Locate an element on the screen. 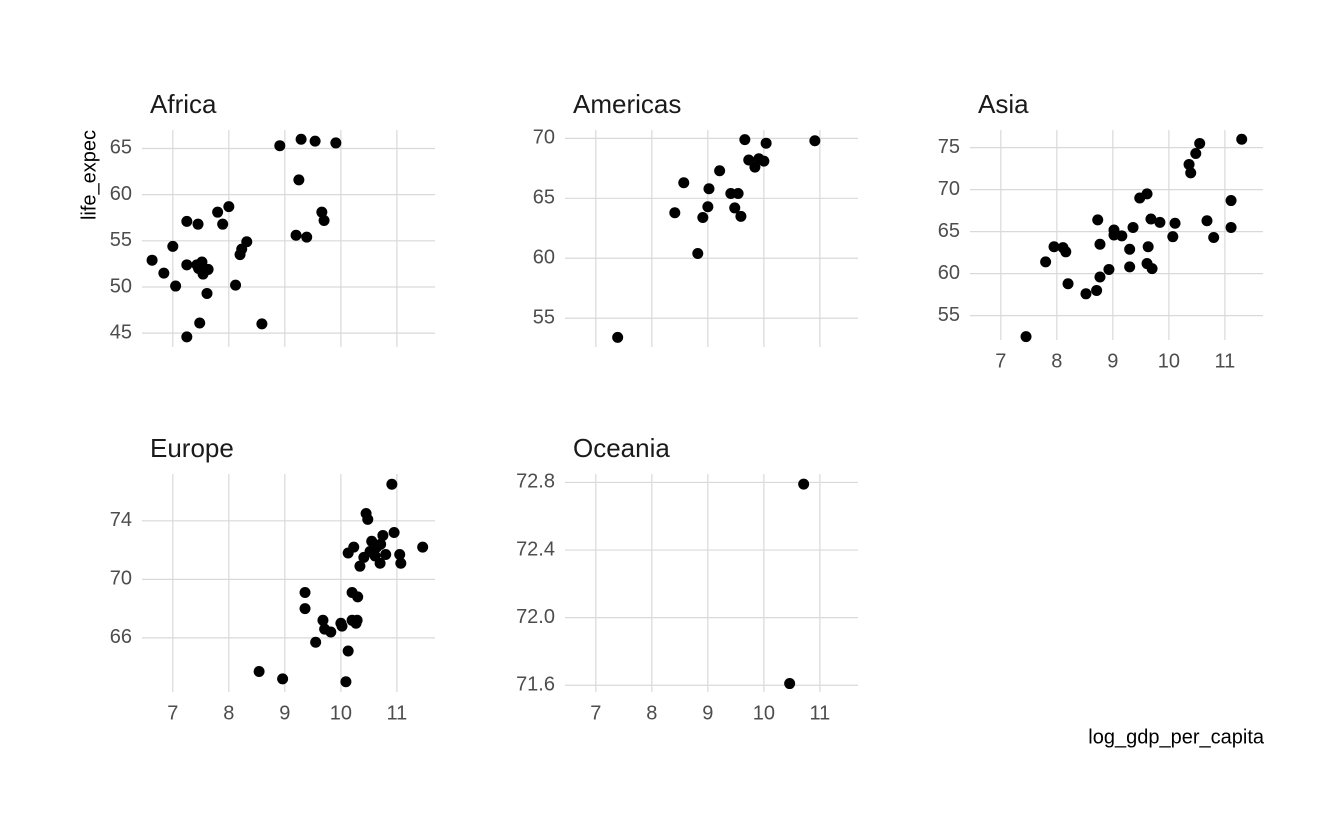 The width and height of the screenshot is (1344, 830). x-axis-label: log_gdp_per_capita is located at coordinates (1176, 737).